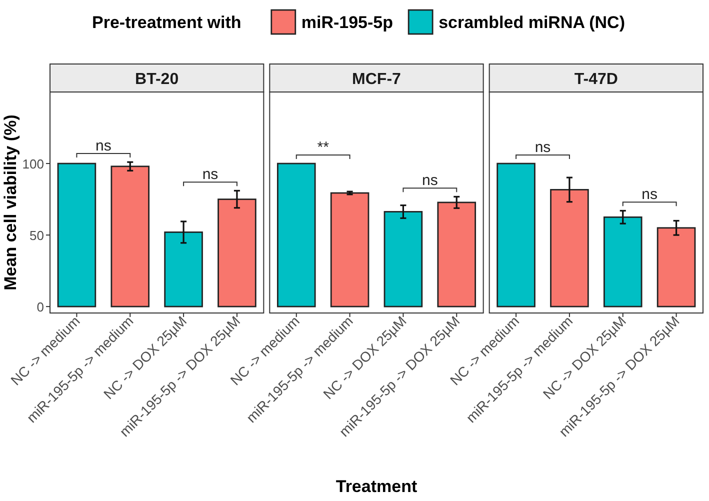 This screenshot has width=709, height=501. What do you see at coordinates (377, 486) in the screenshot?
I see `x-axis-title: Treatment` at bounding box center [377, 486].